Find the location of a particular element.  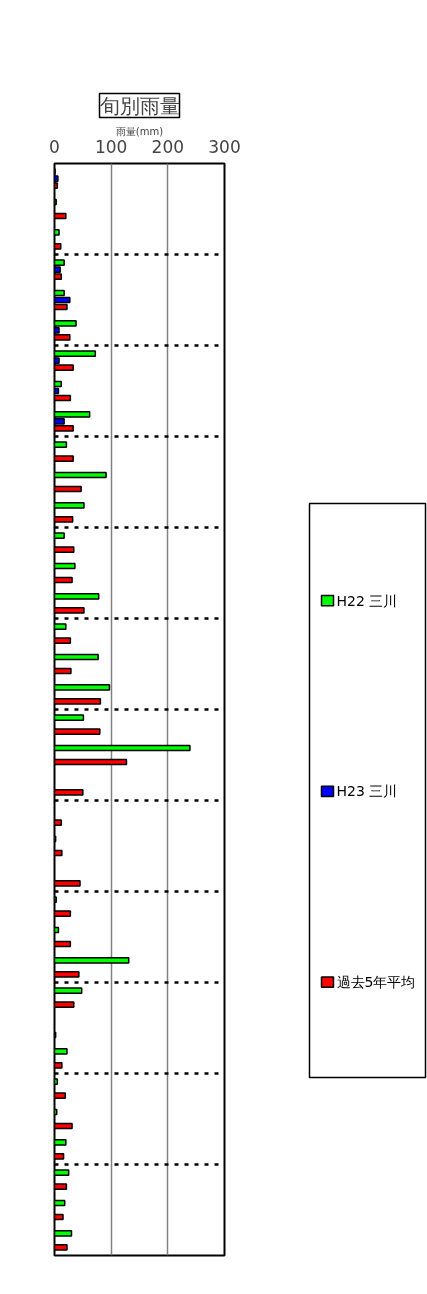

legend-label: 過去5年平均 is located at coordinates (376, 982).